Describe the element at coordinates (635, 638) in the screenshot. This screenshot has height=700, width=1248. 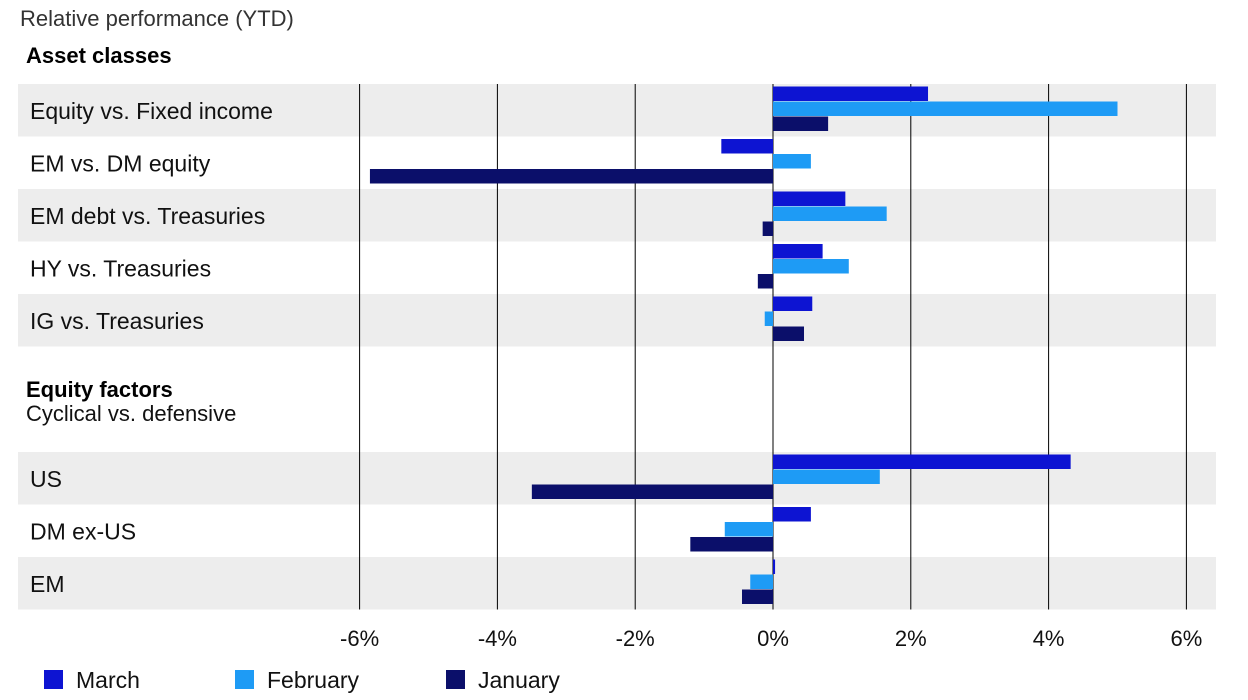
I see `x-tick-label: -2%` at that location.